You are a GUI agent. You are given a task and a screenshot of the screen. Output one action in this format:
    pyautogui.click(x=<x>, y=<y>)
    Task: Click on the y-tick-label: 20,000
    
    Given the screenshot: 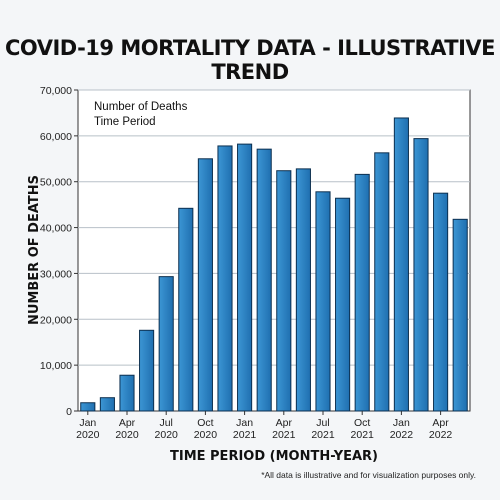 What is the action you would take?
    pyautogui.click(x=56, y=320)
    